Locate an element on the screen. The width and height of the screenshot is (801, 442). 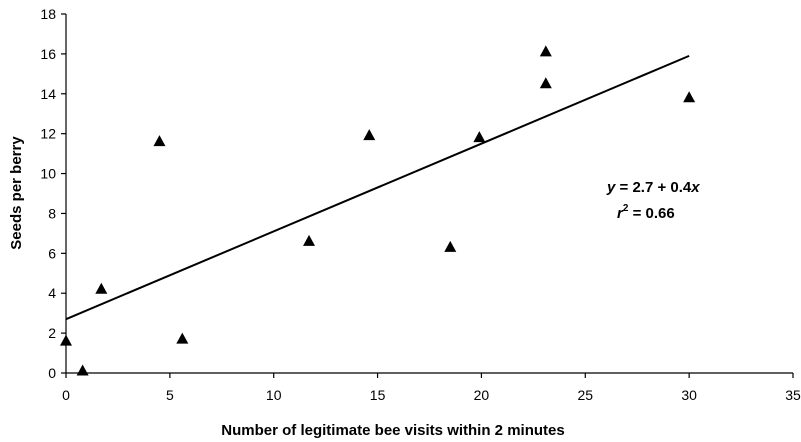
y-tick-label: 12 is located at coordinates (48, 134).